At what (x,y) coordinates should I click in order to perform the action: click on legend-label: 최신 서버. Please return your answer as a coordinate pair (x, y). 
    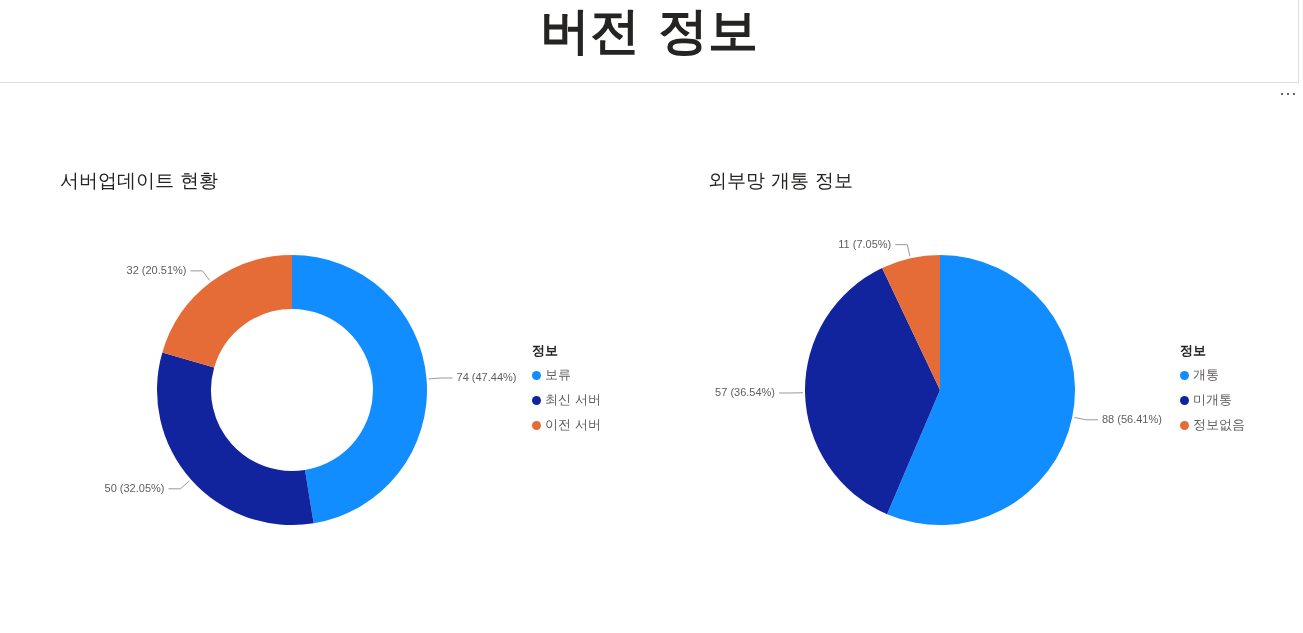
    Looking at the image, I should click on (573, 400).